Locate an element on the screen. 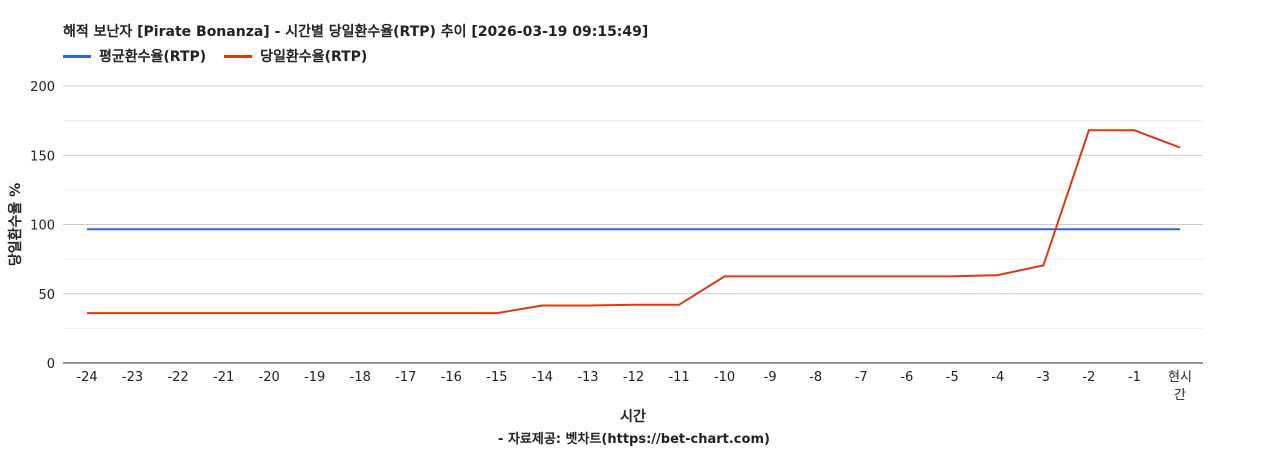 This screenshot has height=450, width=1268. legend-swatch-average is located at coordinates (77, 56).